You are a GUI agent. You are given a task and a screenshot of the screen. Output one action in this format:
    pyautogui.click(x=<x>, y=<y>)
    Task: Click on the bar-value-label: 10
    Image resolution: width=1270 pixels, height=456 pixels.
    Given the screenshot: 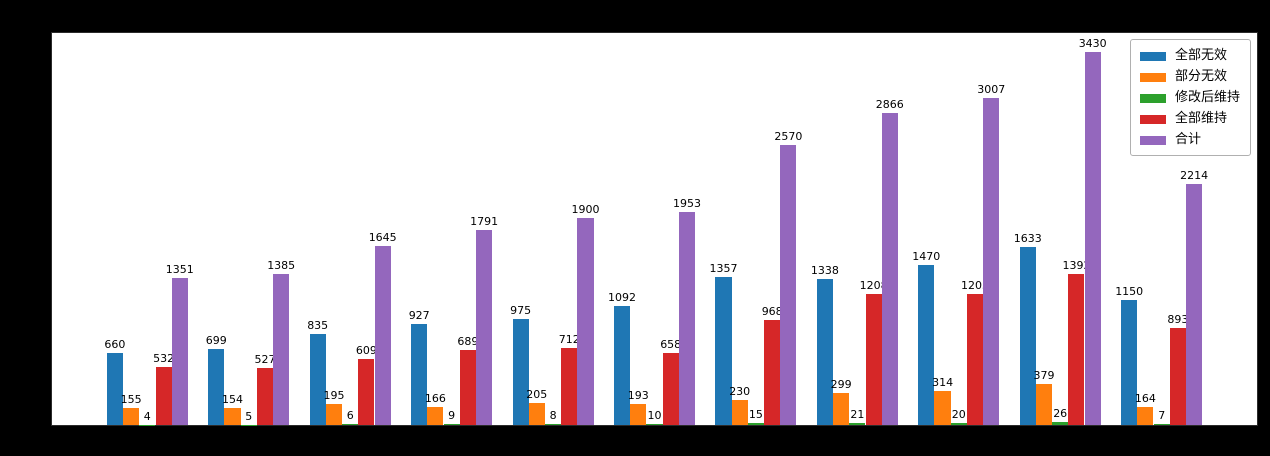 What is the action you would take?
    pyautogui.click(x=654, y=415)
    